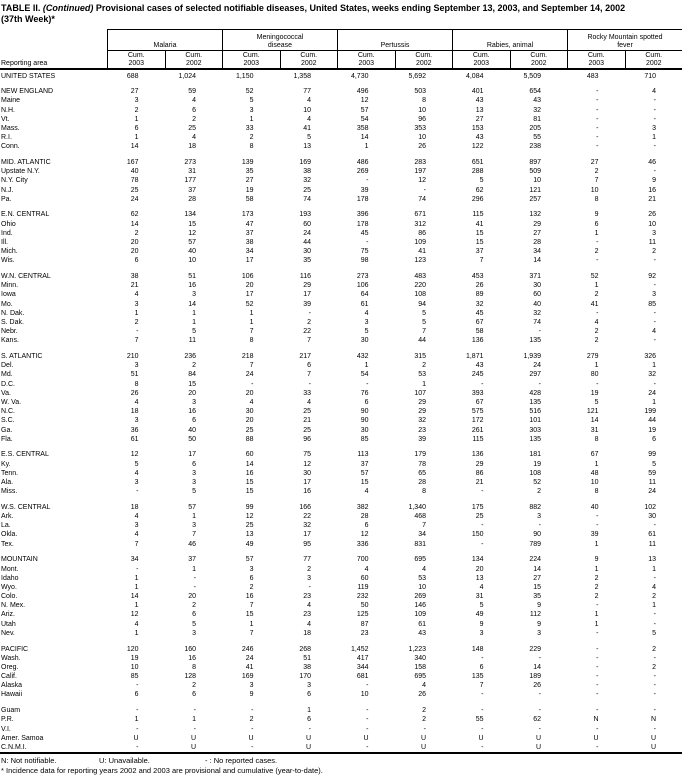  I want to click on table-row: Amer. Samoa U U U U U U U U U U, so click(341, 738).